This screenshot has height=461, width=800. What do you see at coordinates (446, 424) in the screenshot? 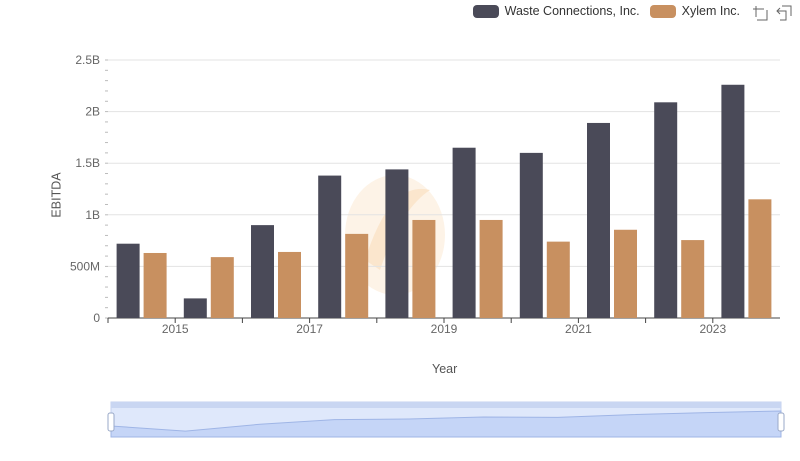
I see `zoom-preview-area` at bounding box center [446, 424].